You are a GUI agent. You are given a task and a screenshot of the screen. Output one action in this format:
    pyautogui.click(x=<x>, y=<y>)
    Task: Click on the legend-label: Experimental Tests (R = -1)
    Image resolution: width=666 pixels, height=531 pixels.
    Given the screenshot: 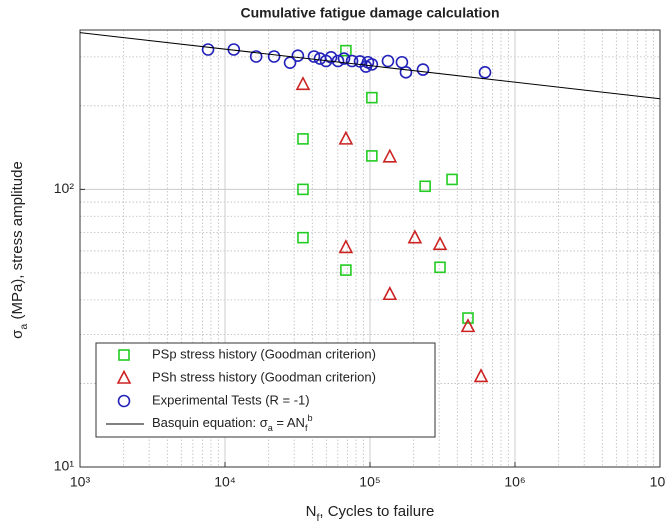 What is the action you would take?
    pyautogui.click(x=231, y=399)
    